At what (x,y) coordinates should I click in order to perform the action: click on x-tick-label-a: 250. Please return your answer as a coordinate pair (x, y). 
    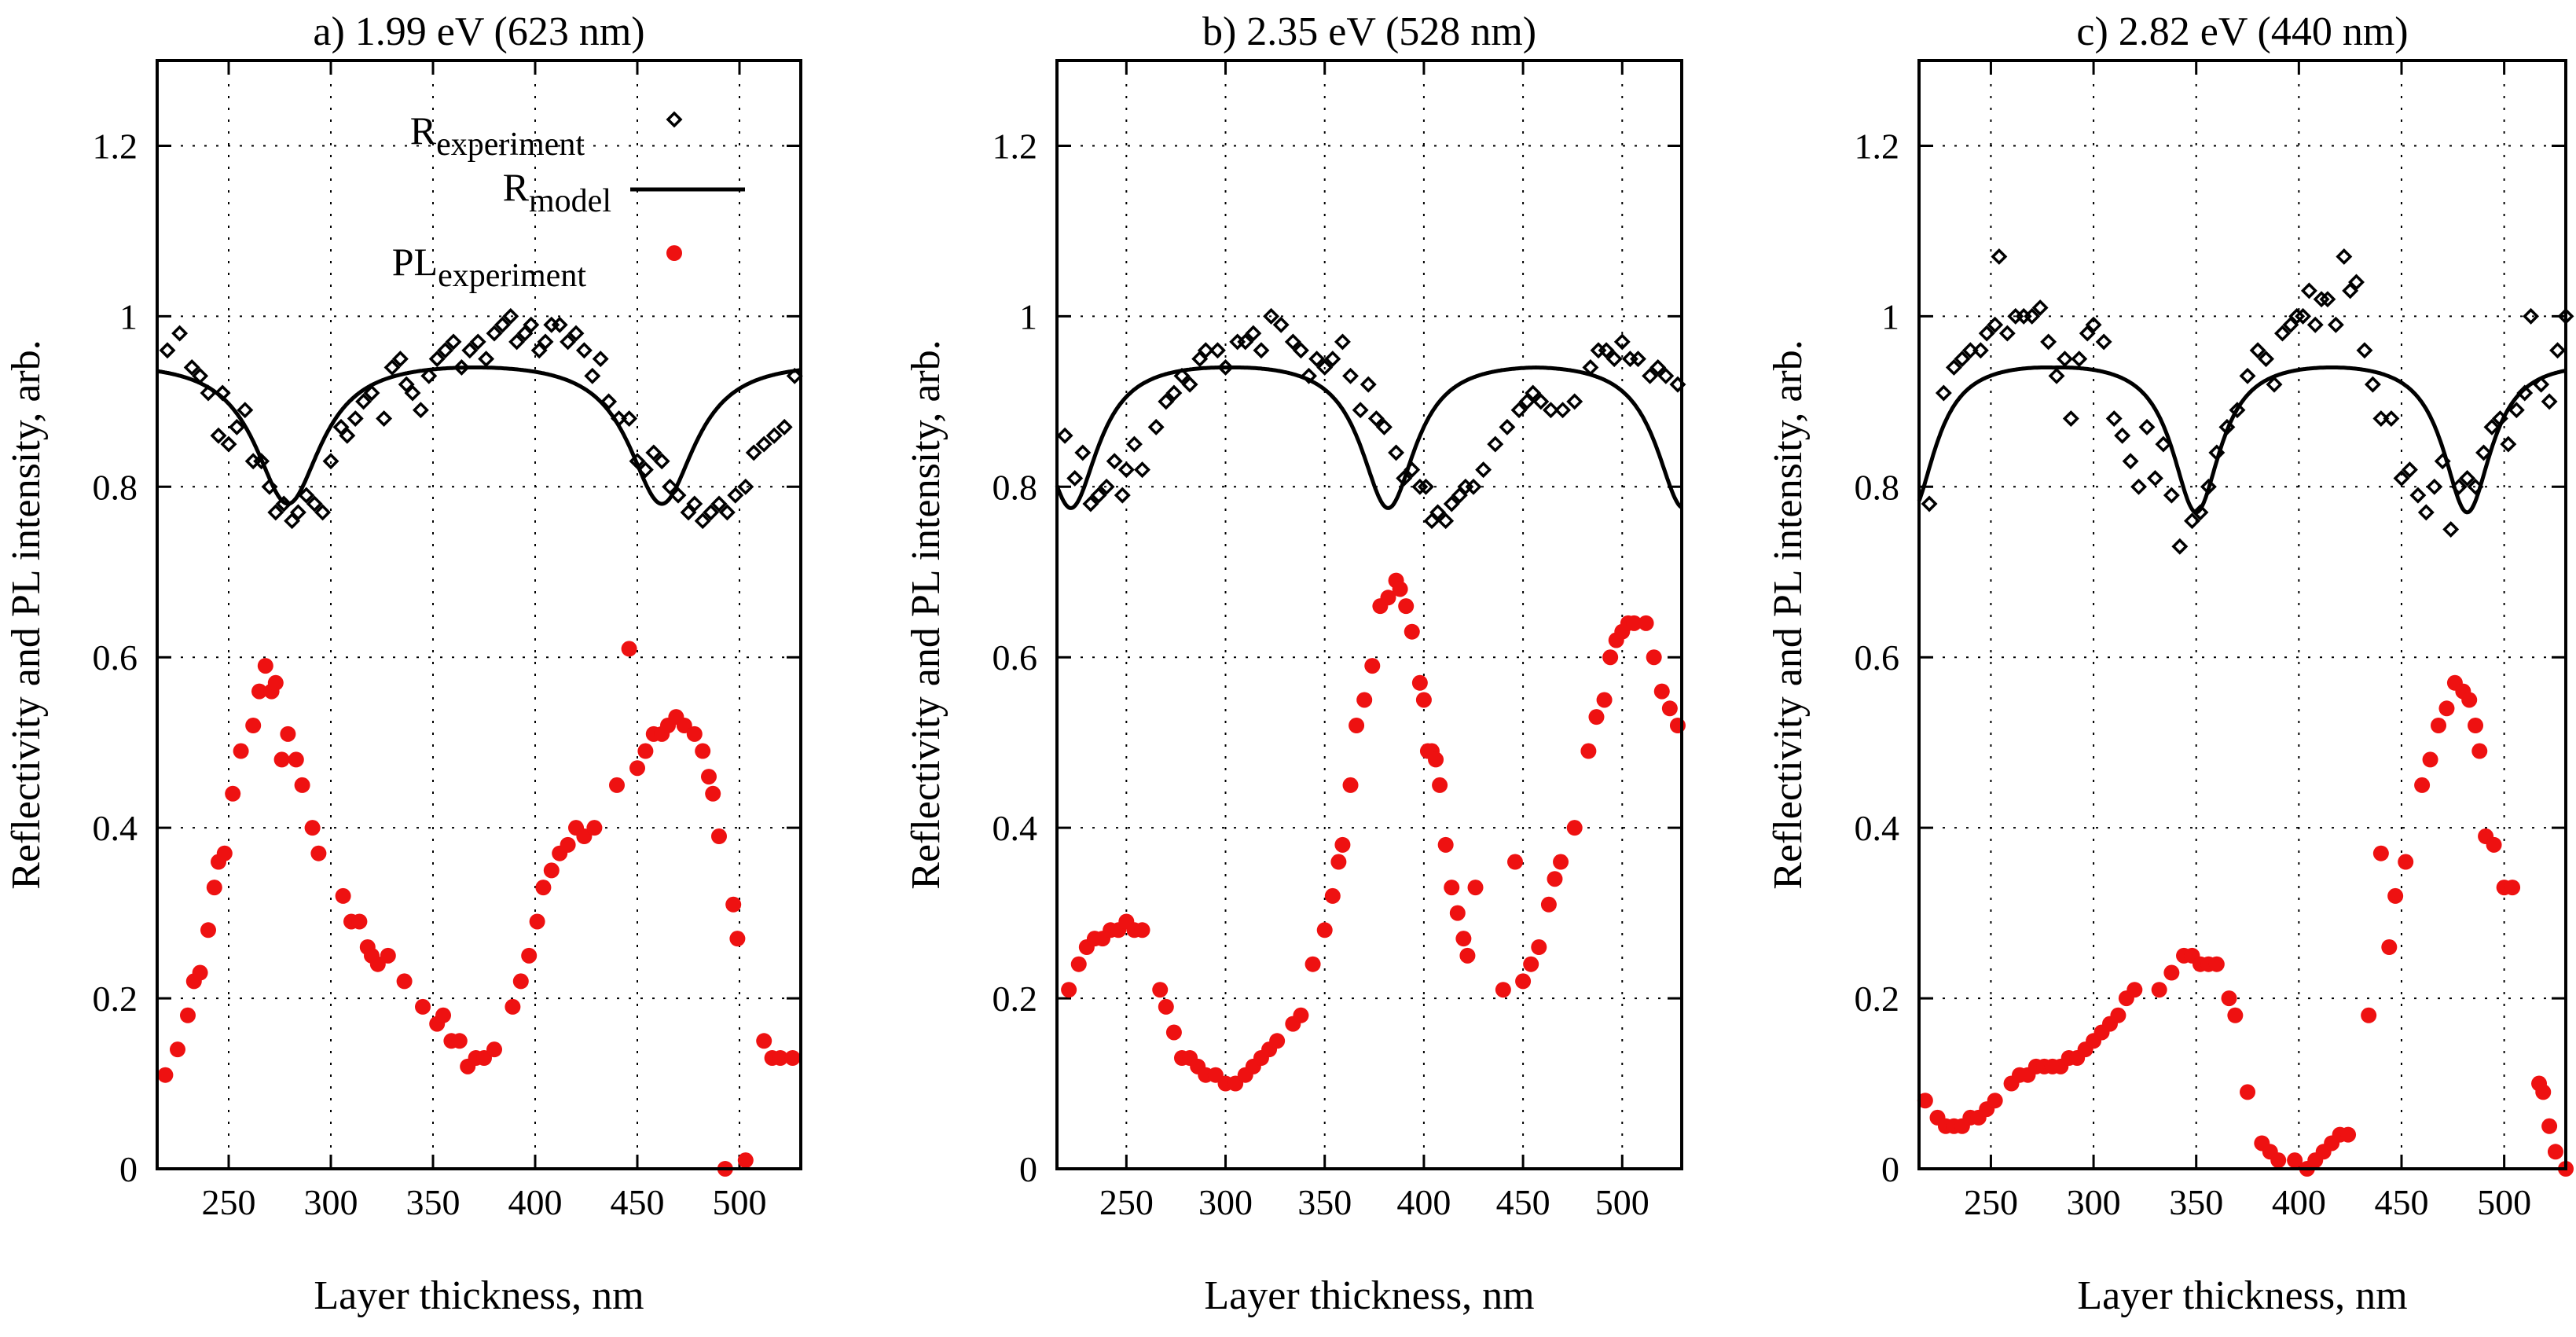
    Looking at the image, I should click on (229, 1202).